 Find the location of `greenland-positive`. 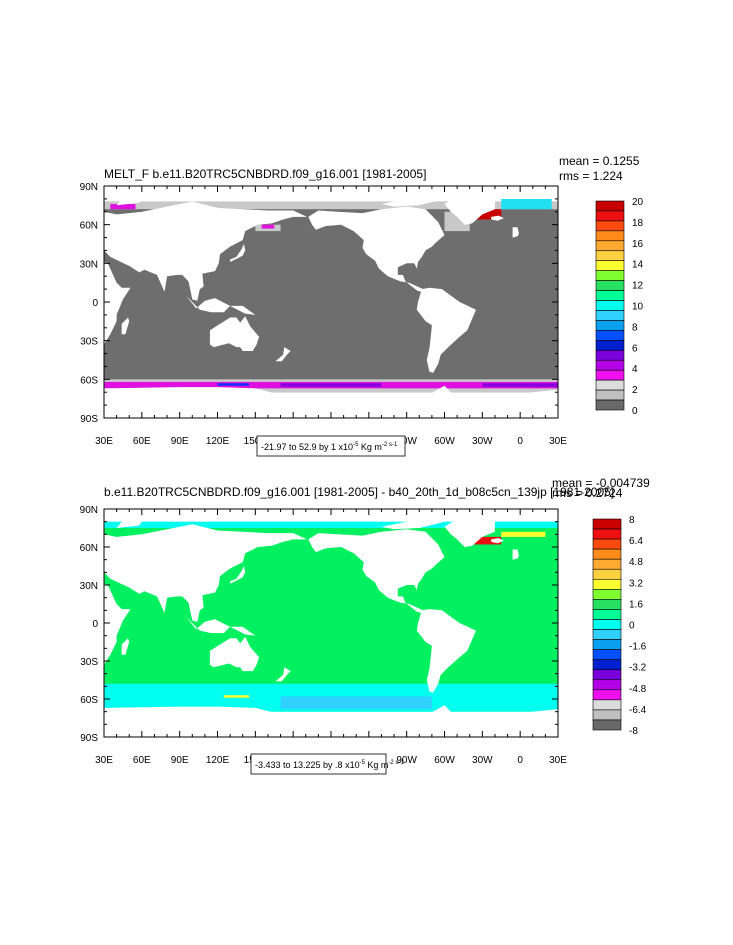

greenland-positive is located at coordinates (485, 540).